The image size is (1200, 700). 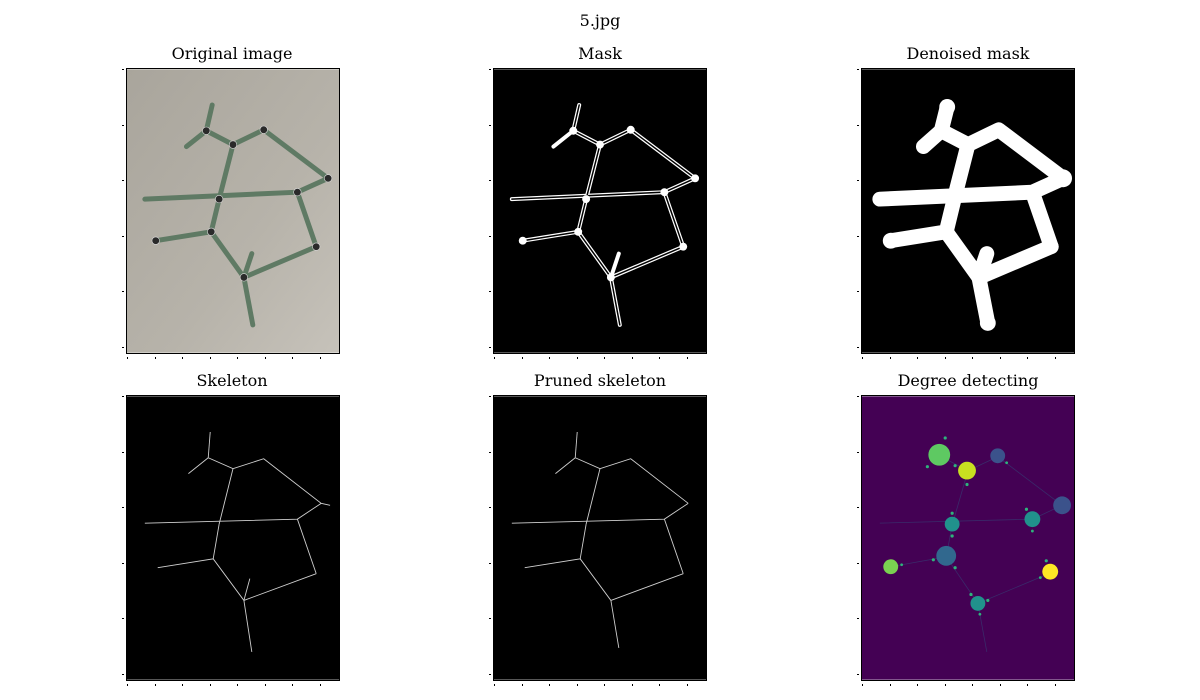 I want to click on degree-detecting-image, so click(x=968, y=538).